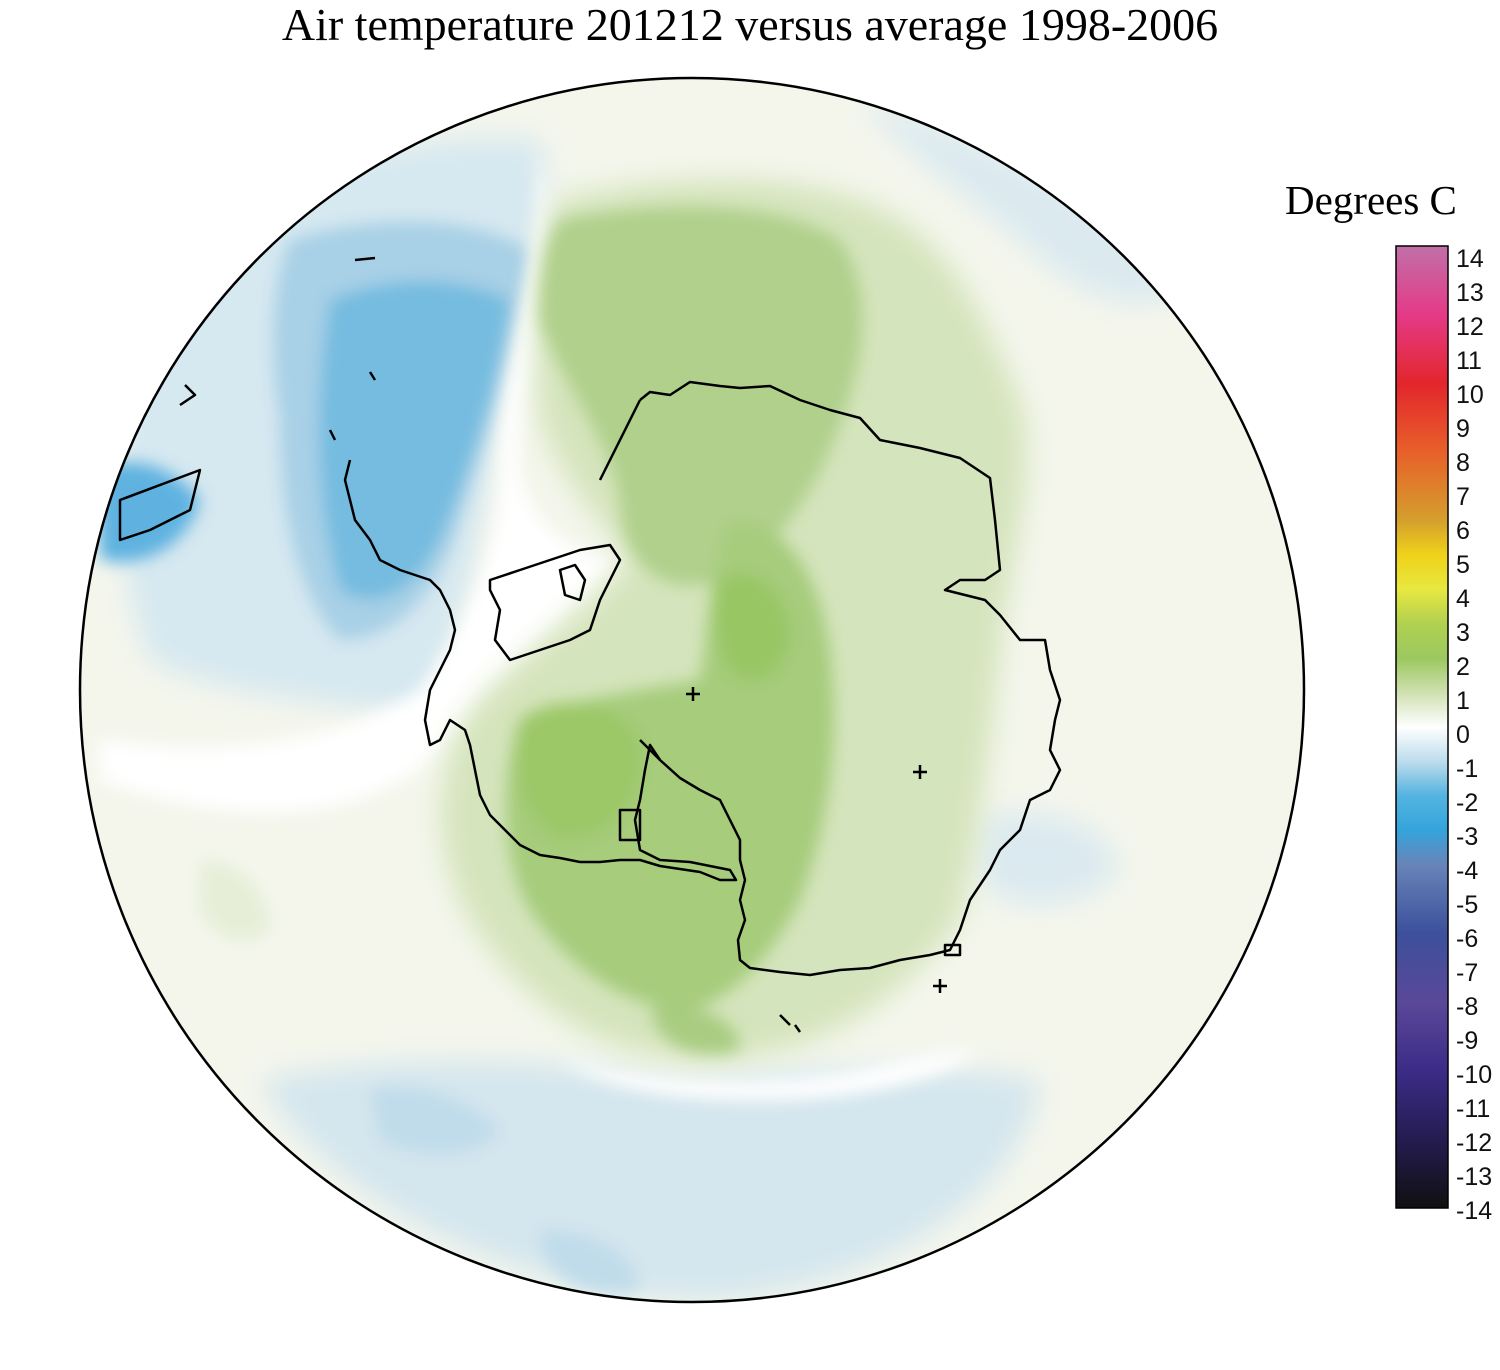 The image size is (1500, 1370). What do you see at coordinates (693, 694) in the screenshot?
I see `marker-south-pole` at bounding box center [693, 694].